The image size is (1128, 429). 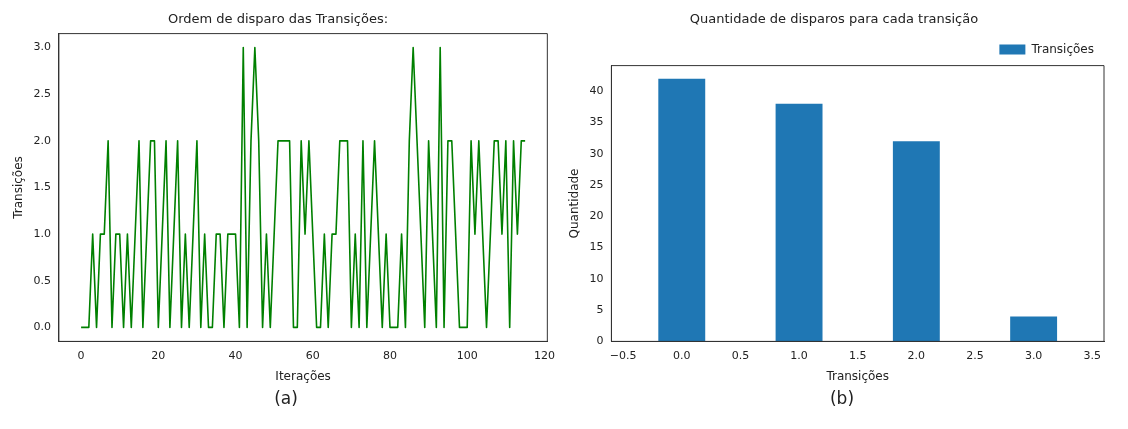 What do you see at coordinates (834, 19) in the screenshot?
I see `chart-title: Quantidade de disparos para cada transição` at bounding box center [834, 19].